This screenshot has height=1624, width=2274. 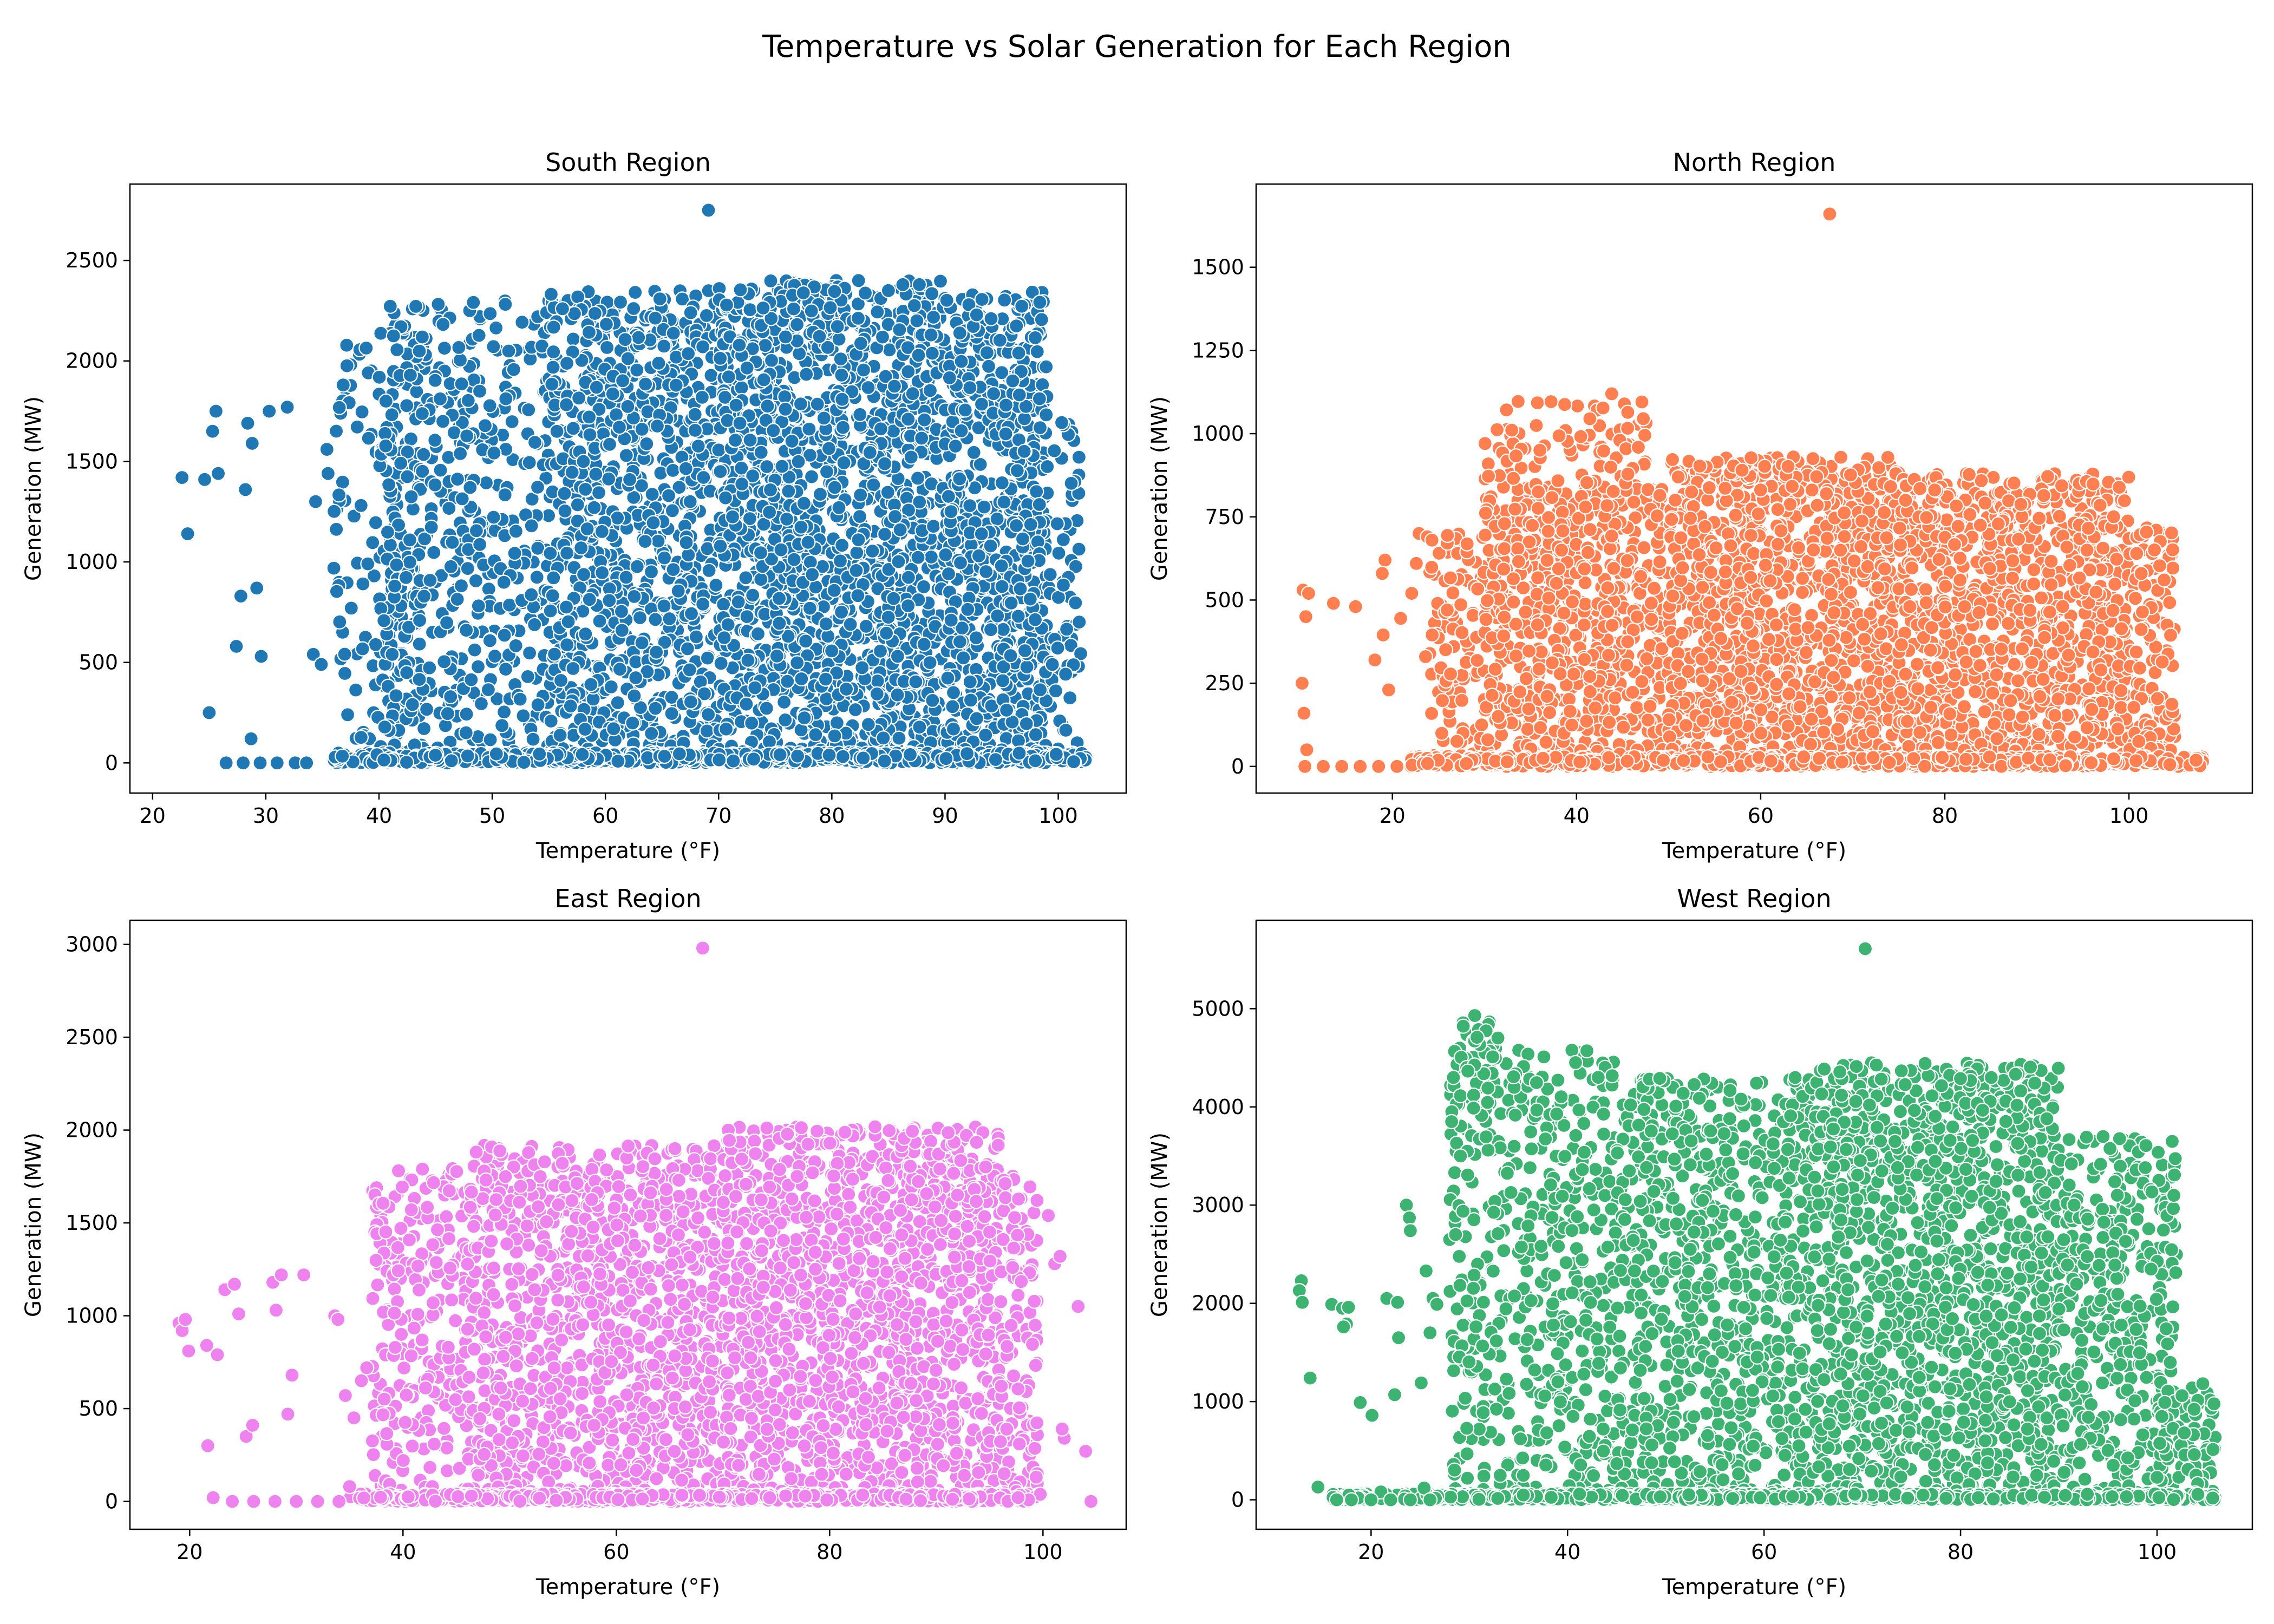 What do you see at coordinates (718, 816) in the screenshot?
I see `x-tick-label: 70` at bounding box center [718, 816].